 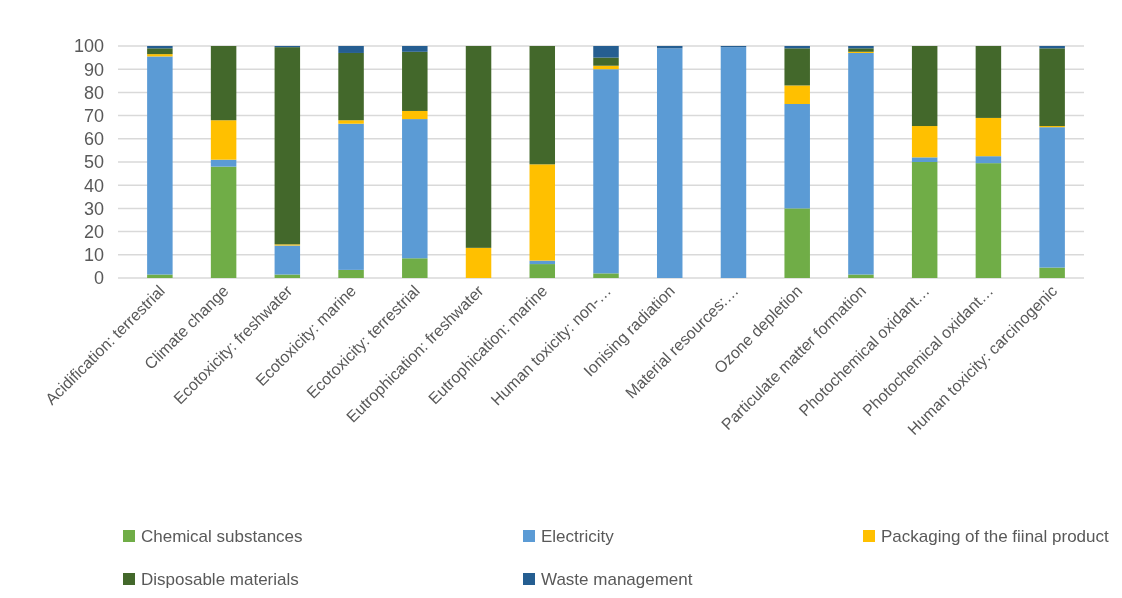 What do you see at coordinates (93, 139) in the screenshot?
I see `y-tick-label: 60` at bounding box center [93, 139].